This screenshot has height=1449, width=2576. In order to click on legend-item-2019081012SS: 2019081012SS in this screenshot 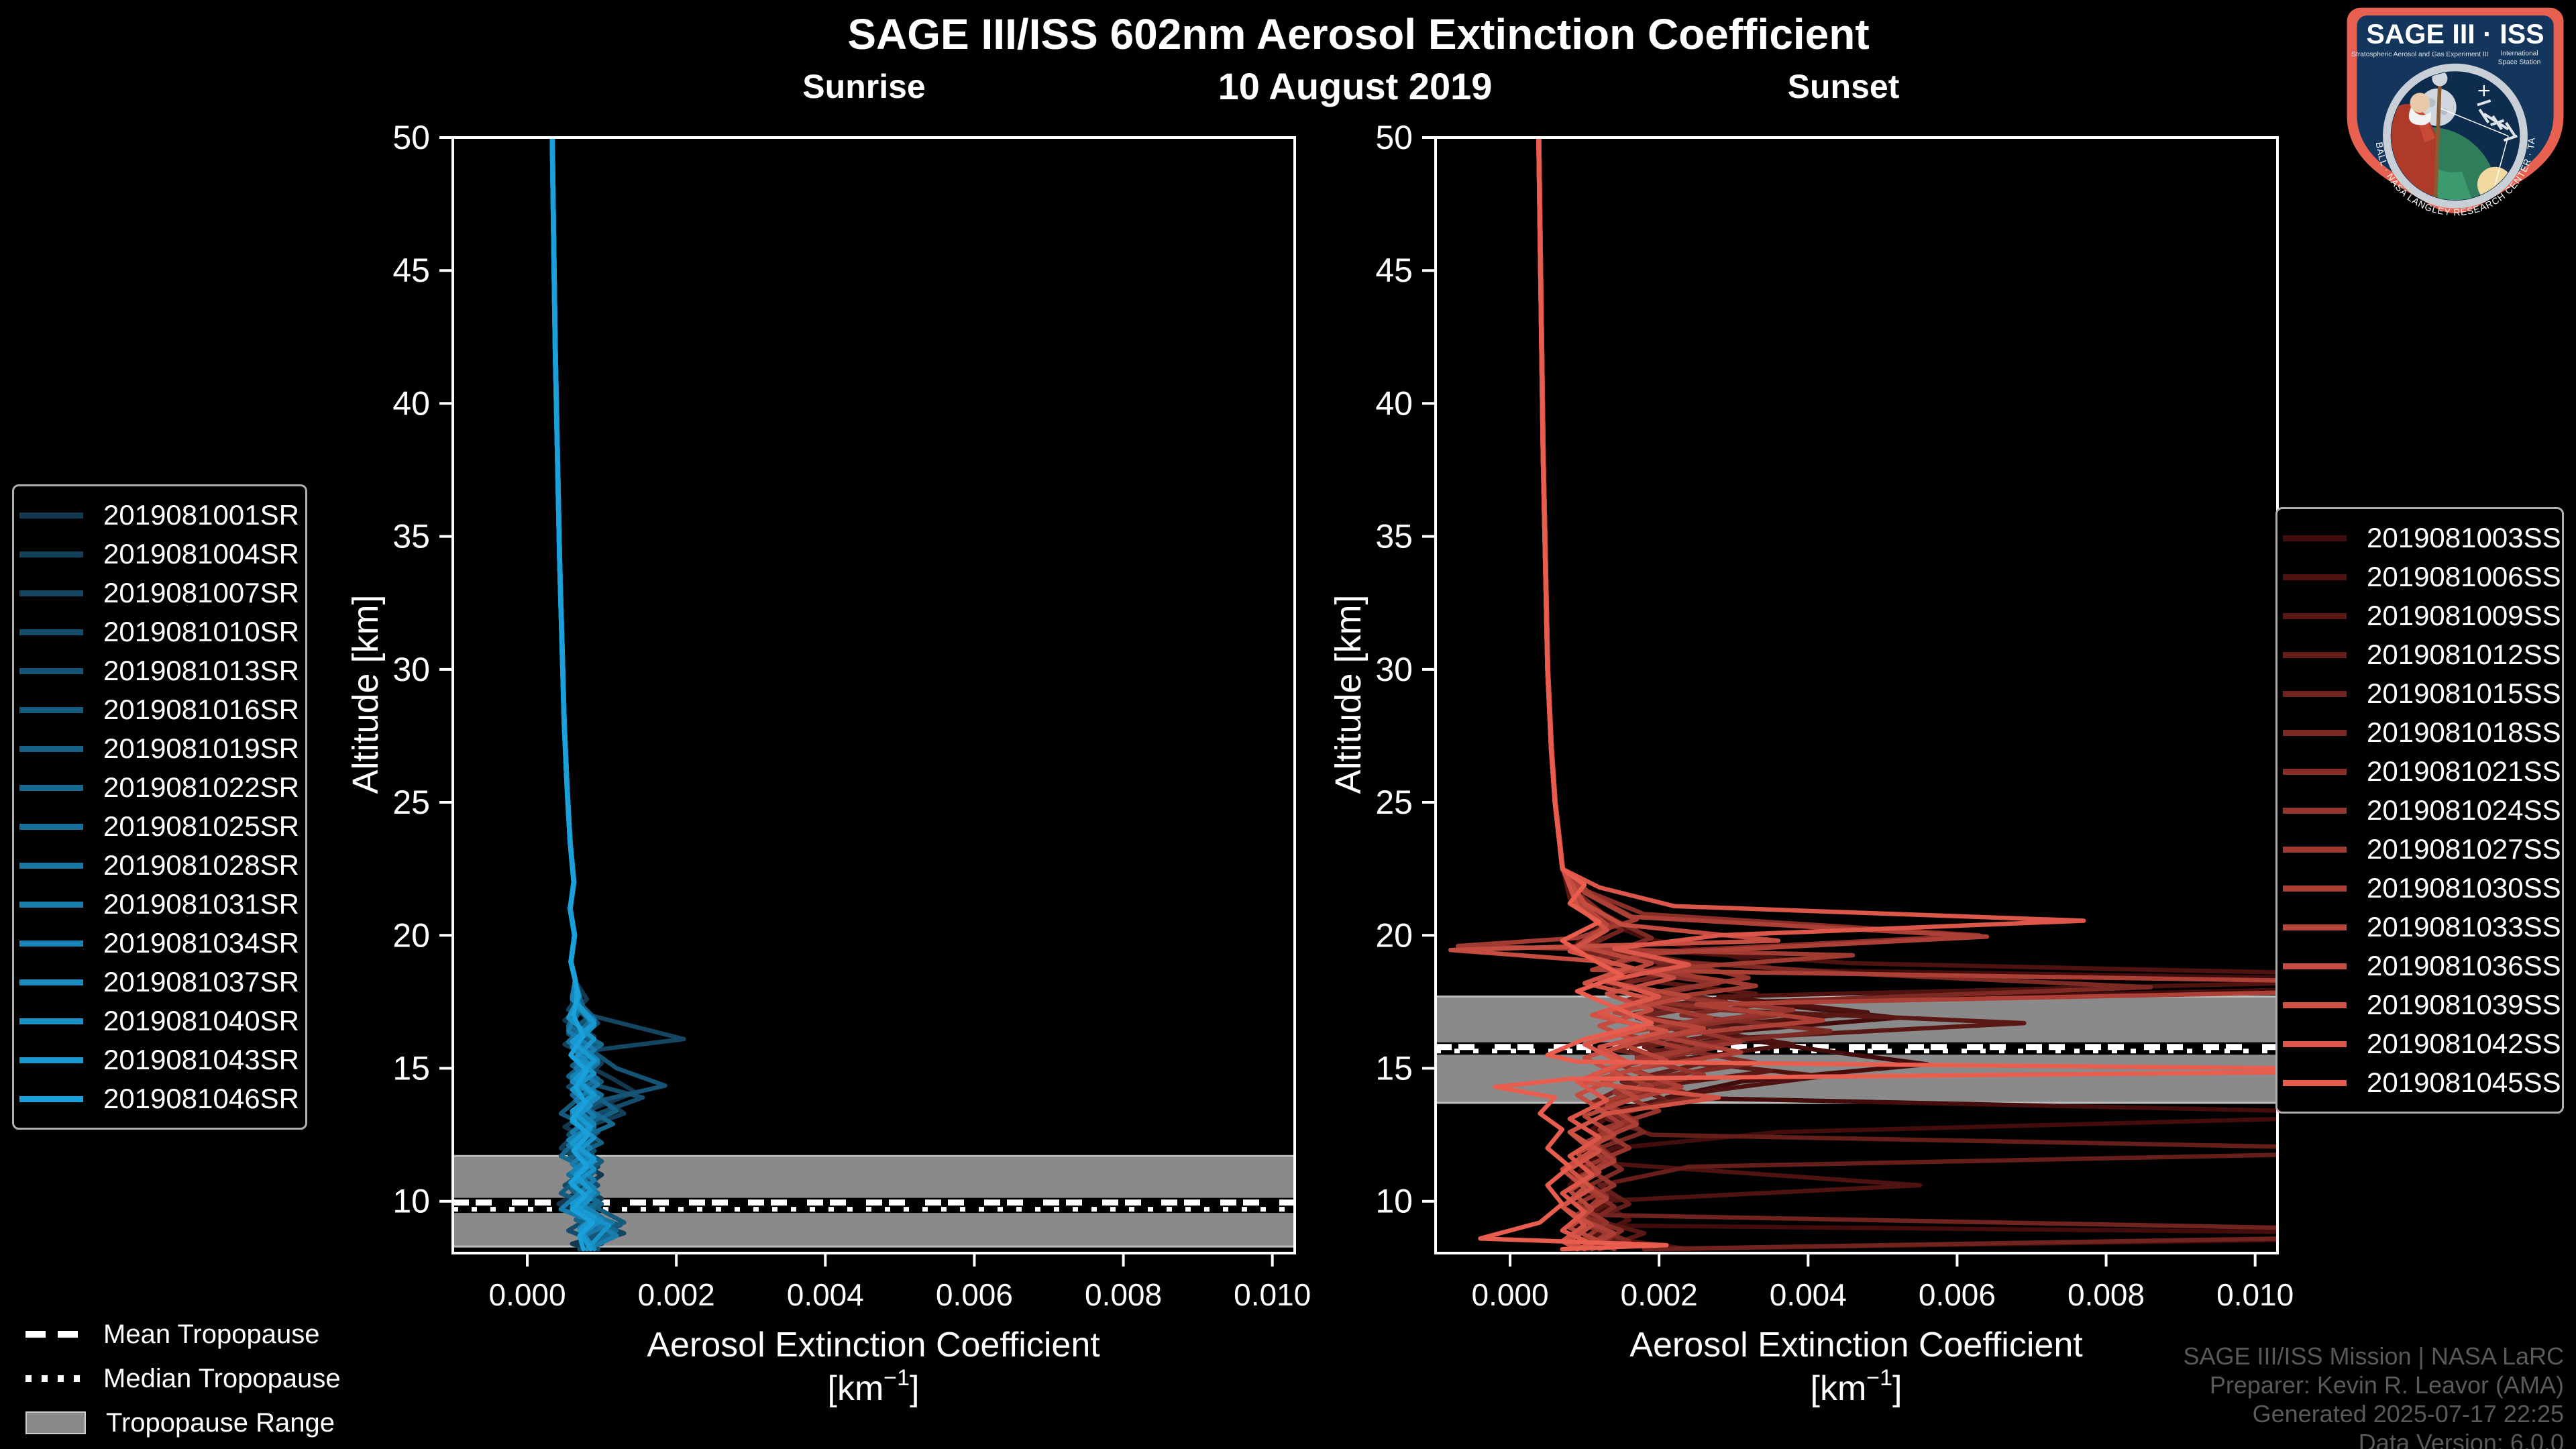, I will do `click(2419, 654)`.